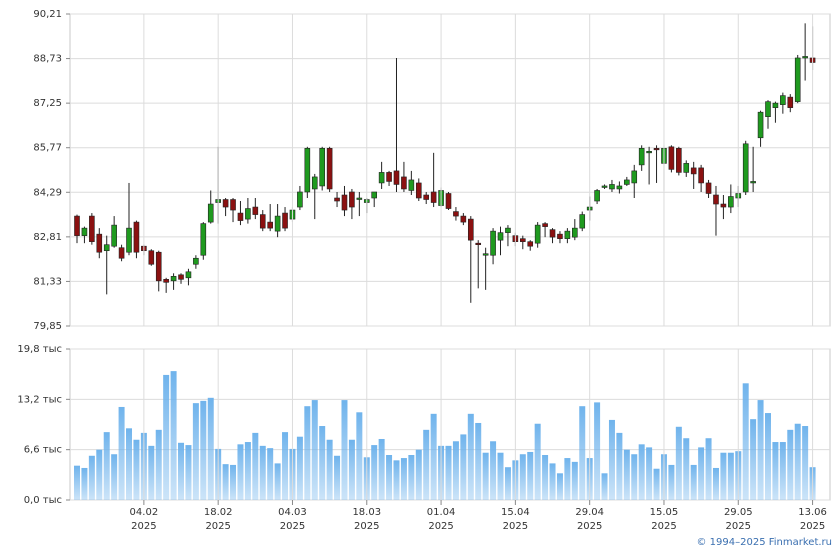  Describe the element at coordinates (664, 512) in the screenshot. I see `x-tick-label: 15.05` at that location.